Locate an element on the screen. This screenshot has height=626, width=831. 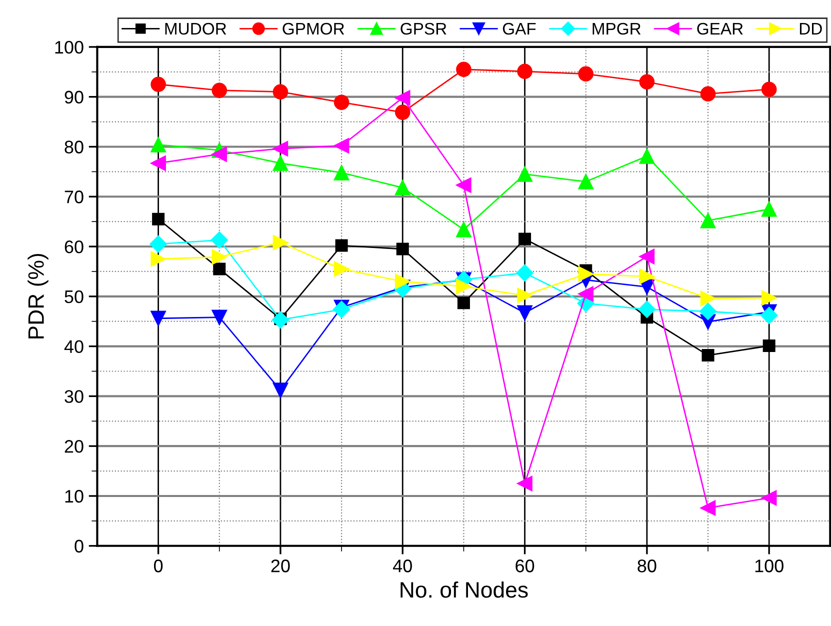
y-tick-label: 10 is located at coordinates (74, 496).